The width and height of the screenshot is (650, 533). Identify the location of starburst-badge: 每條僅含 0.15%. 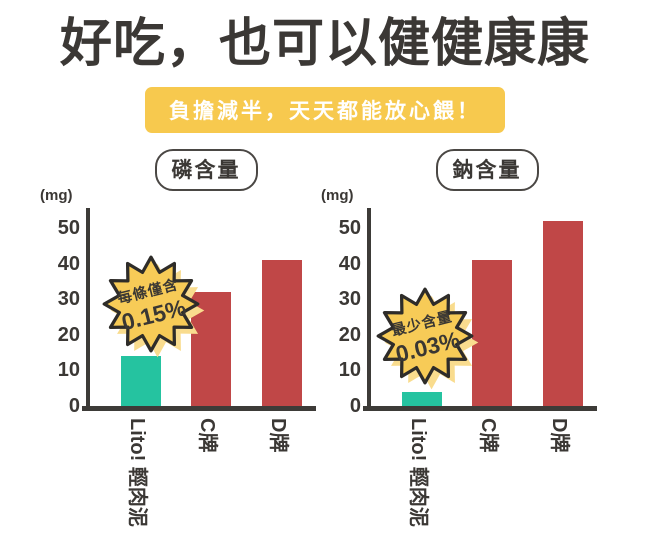
(151, 304).